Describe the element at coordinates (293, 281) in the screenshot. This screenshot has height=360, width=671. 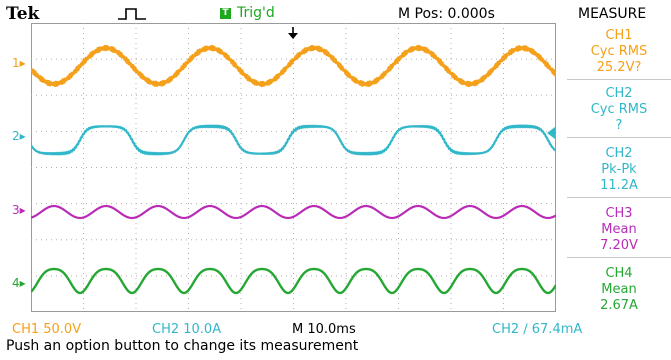
I see `ch4-waveform` at that location.